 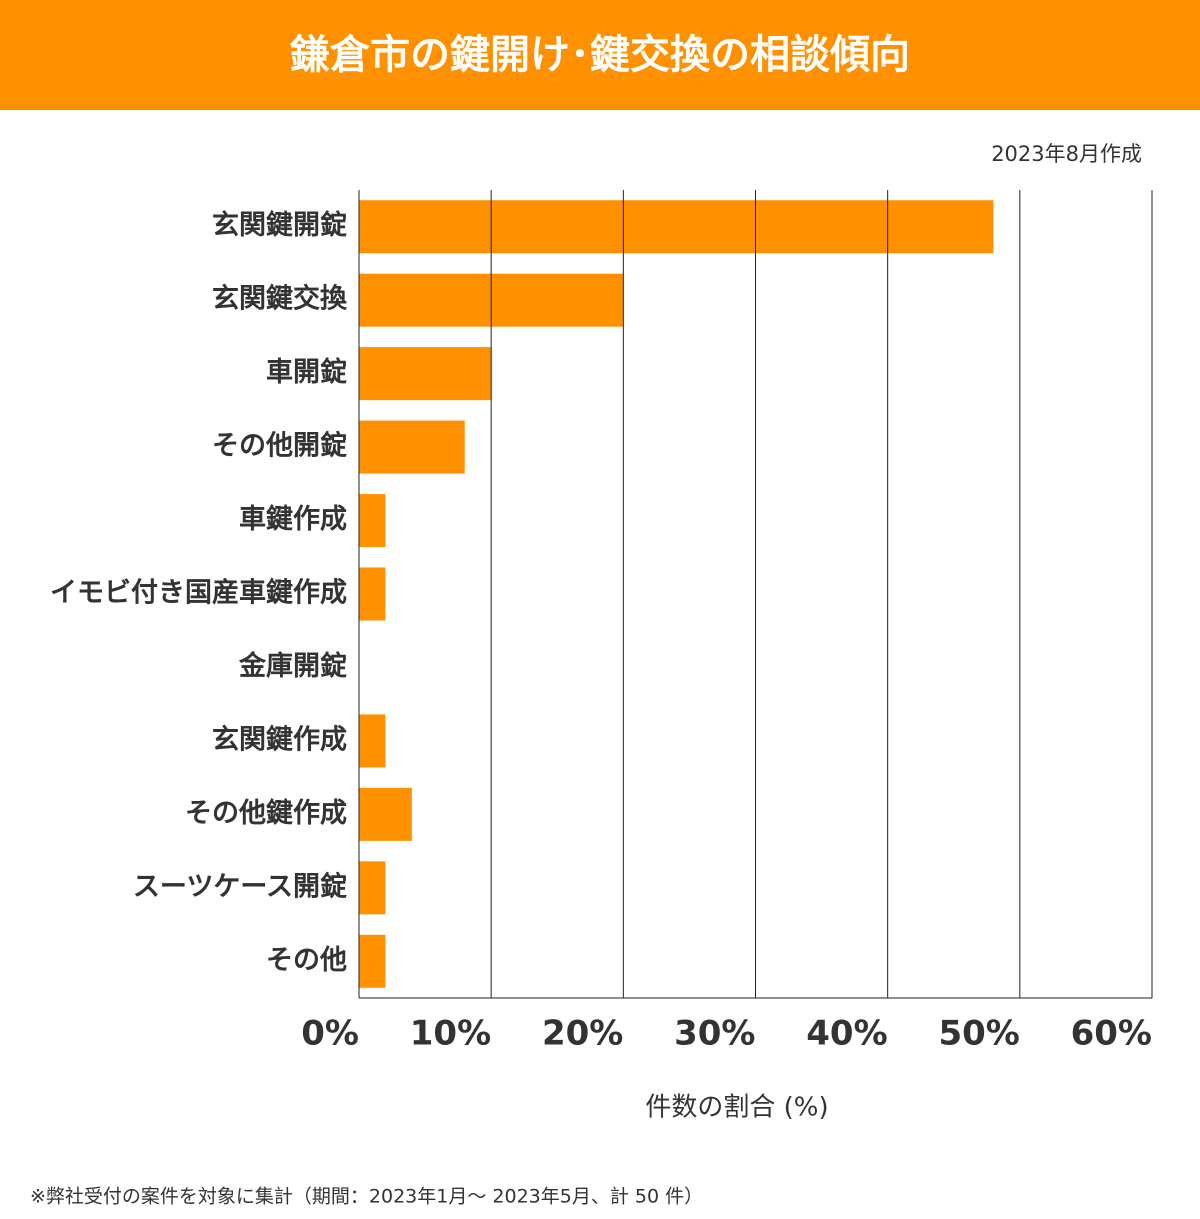 I want to click on y-tick-label: 玄関鍵交換, so click(x=280, y=299).